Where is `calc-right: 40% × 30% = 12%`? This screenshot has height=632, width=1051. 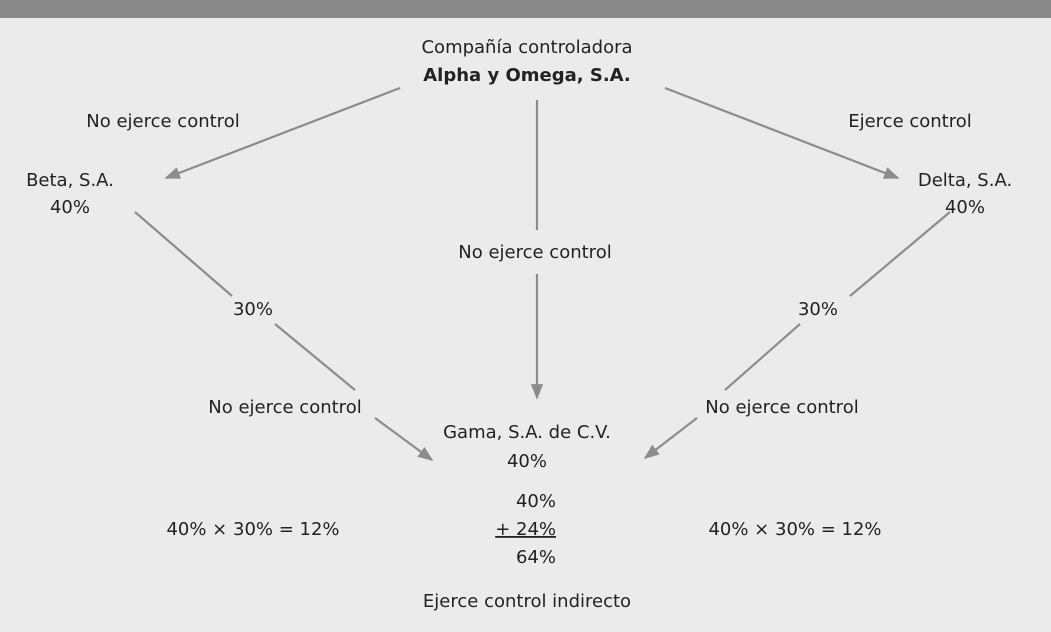 calc-right: 40% × 30% = 12% is located at coordinates (794, 529).